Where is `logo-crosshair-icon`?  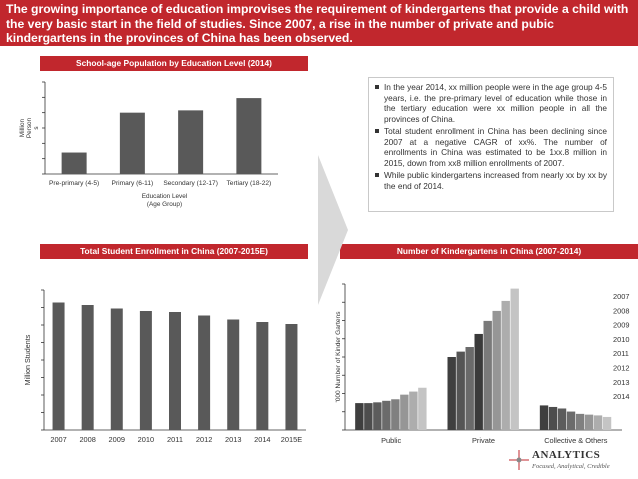 logo-crosshair-icon is located at coordinates (519, 460).